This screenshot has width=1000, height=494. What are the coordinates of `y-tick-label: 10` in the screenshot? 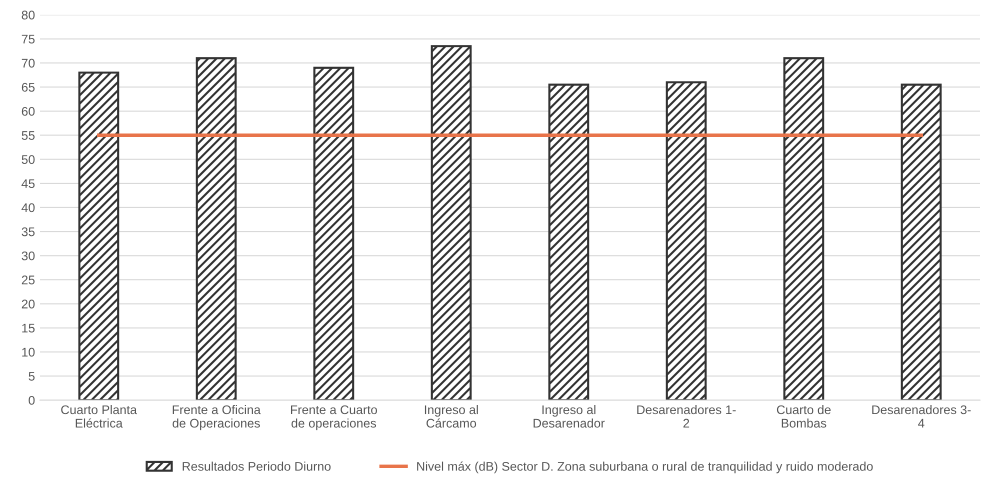 It's located at (28, 352).